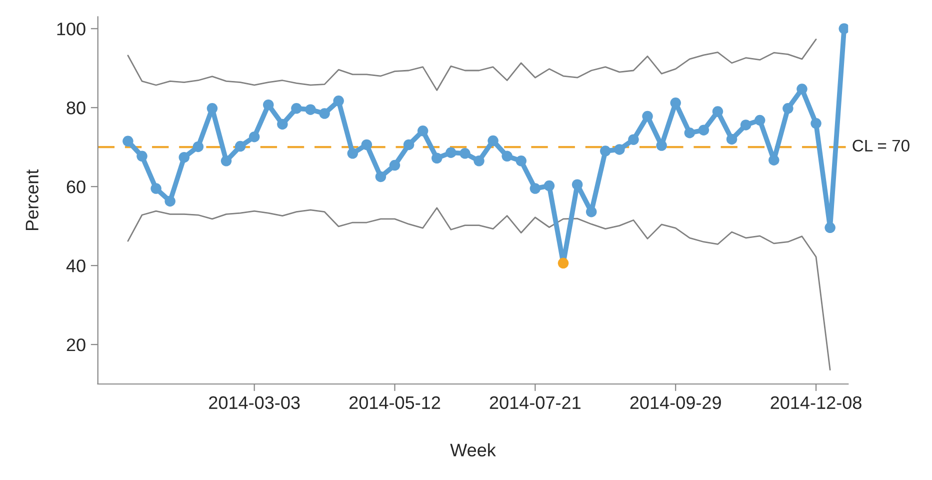 This screenshot has height=480, width=932. Describe the element at coordinates (535, 403) in the screenshot. I see `x-tick-label: 2014-07-21` at that location.